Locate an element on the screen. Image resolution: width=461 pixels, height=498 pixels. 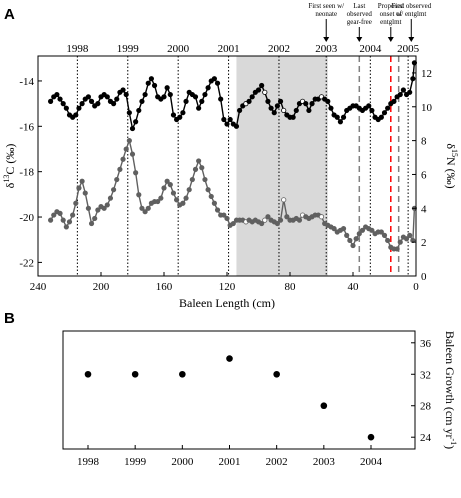
y-left-tick-label: -16 is located at coordinates (26, 127).